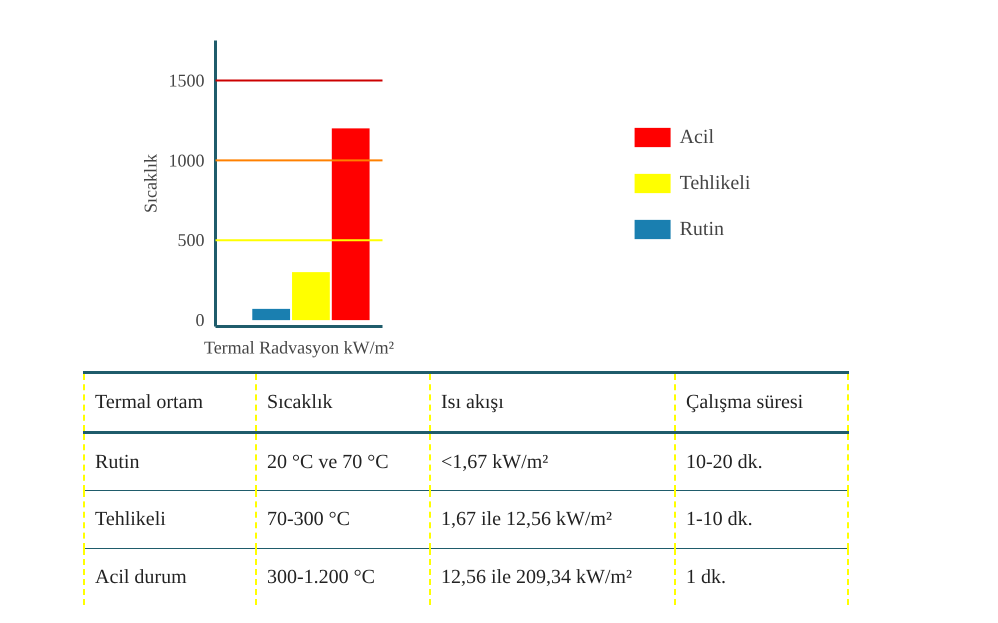 Image resolution: width=998 pixels, height=623 pixels. Describe the element at coordinates (191, 240) in the screenshot. I see `y-tick-label: 500` at that location.